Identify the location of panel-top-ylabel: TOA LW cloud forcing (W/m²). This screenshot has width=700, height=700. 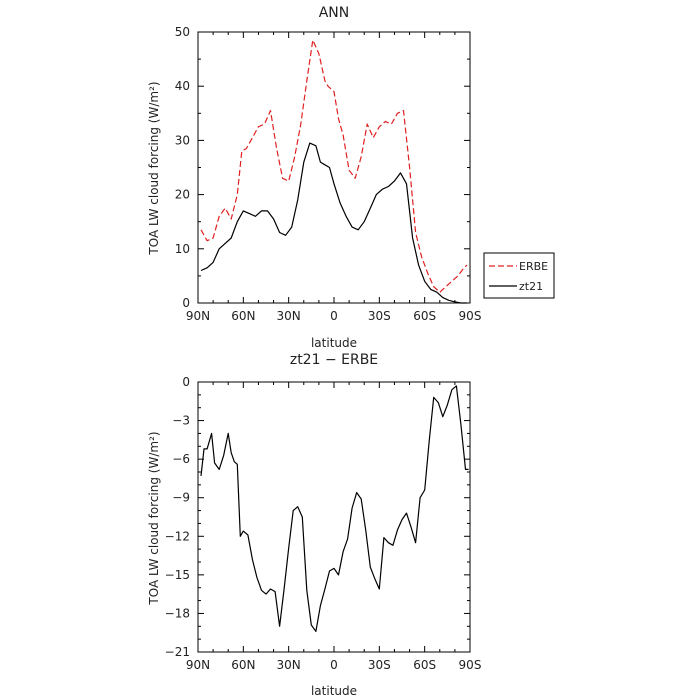
(154, 168).